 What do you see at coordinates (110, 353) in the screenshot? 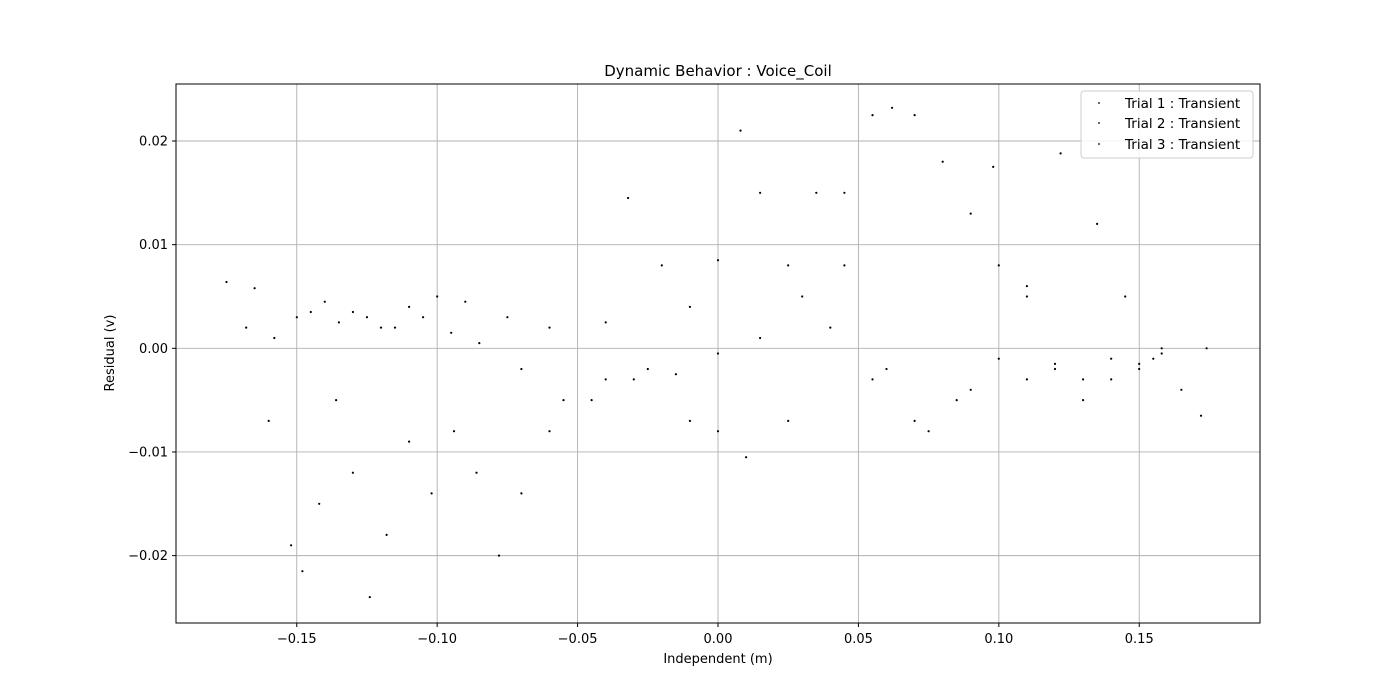
I see `y-axis-label: Residual (v)` at bounding box center [110, 353].